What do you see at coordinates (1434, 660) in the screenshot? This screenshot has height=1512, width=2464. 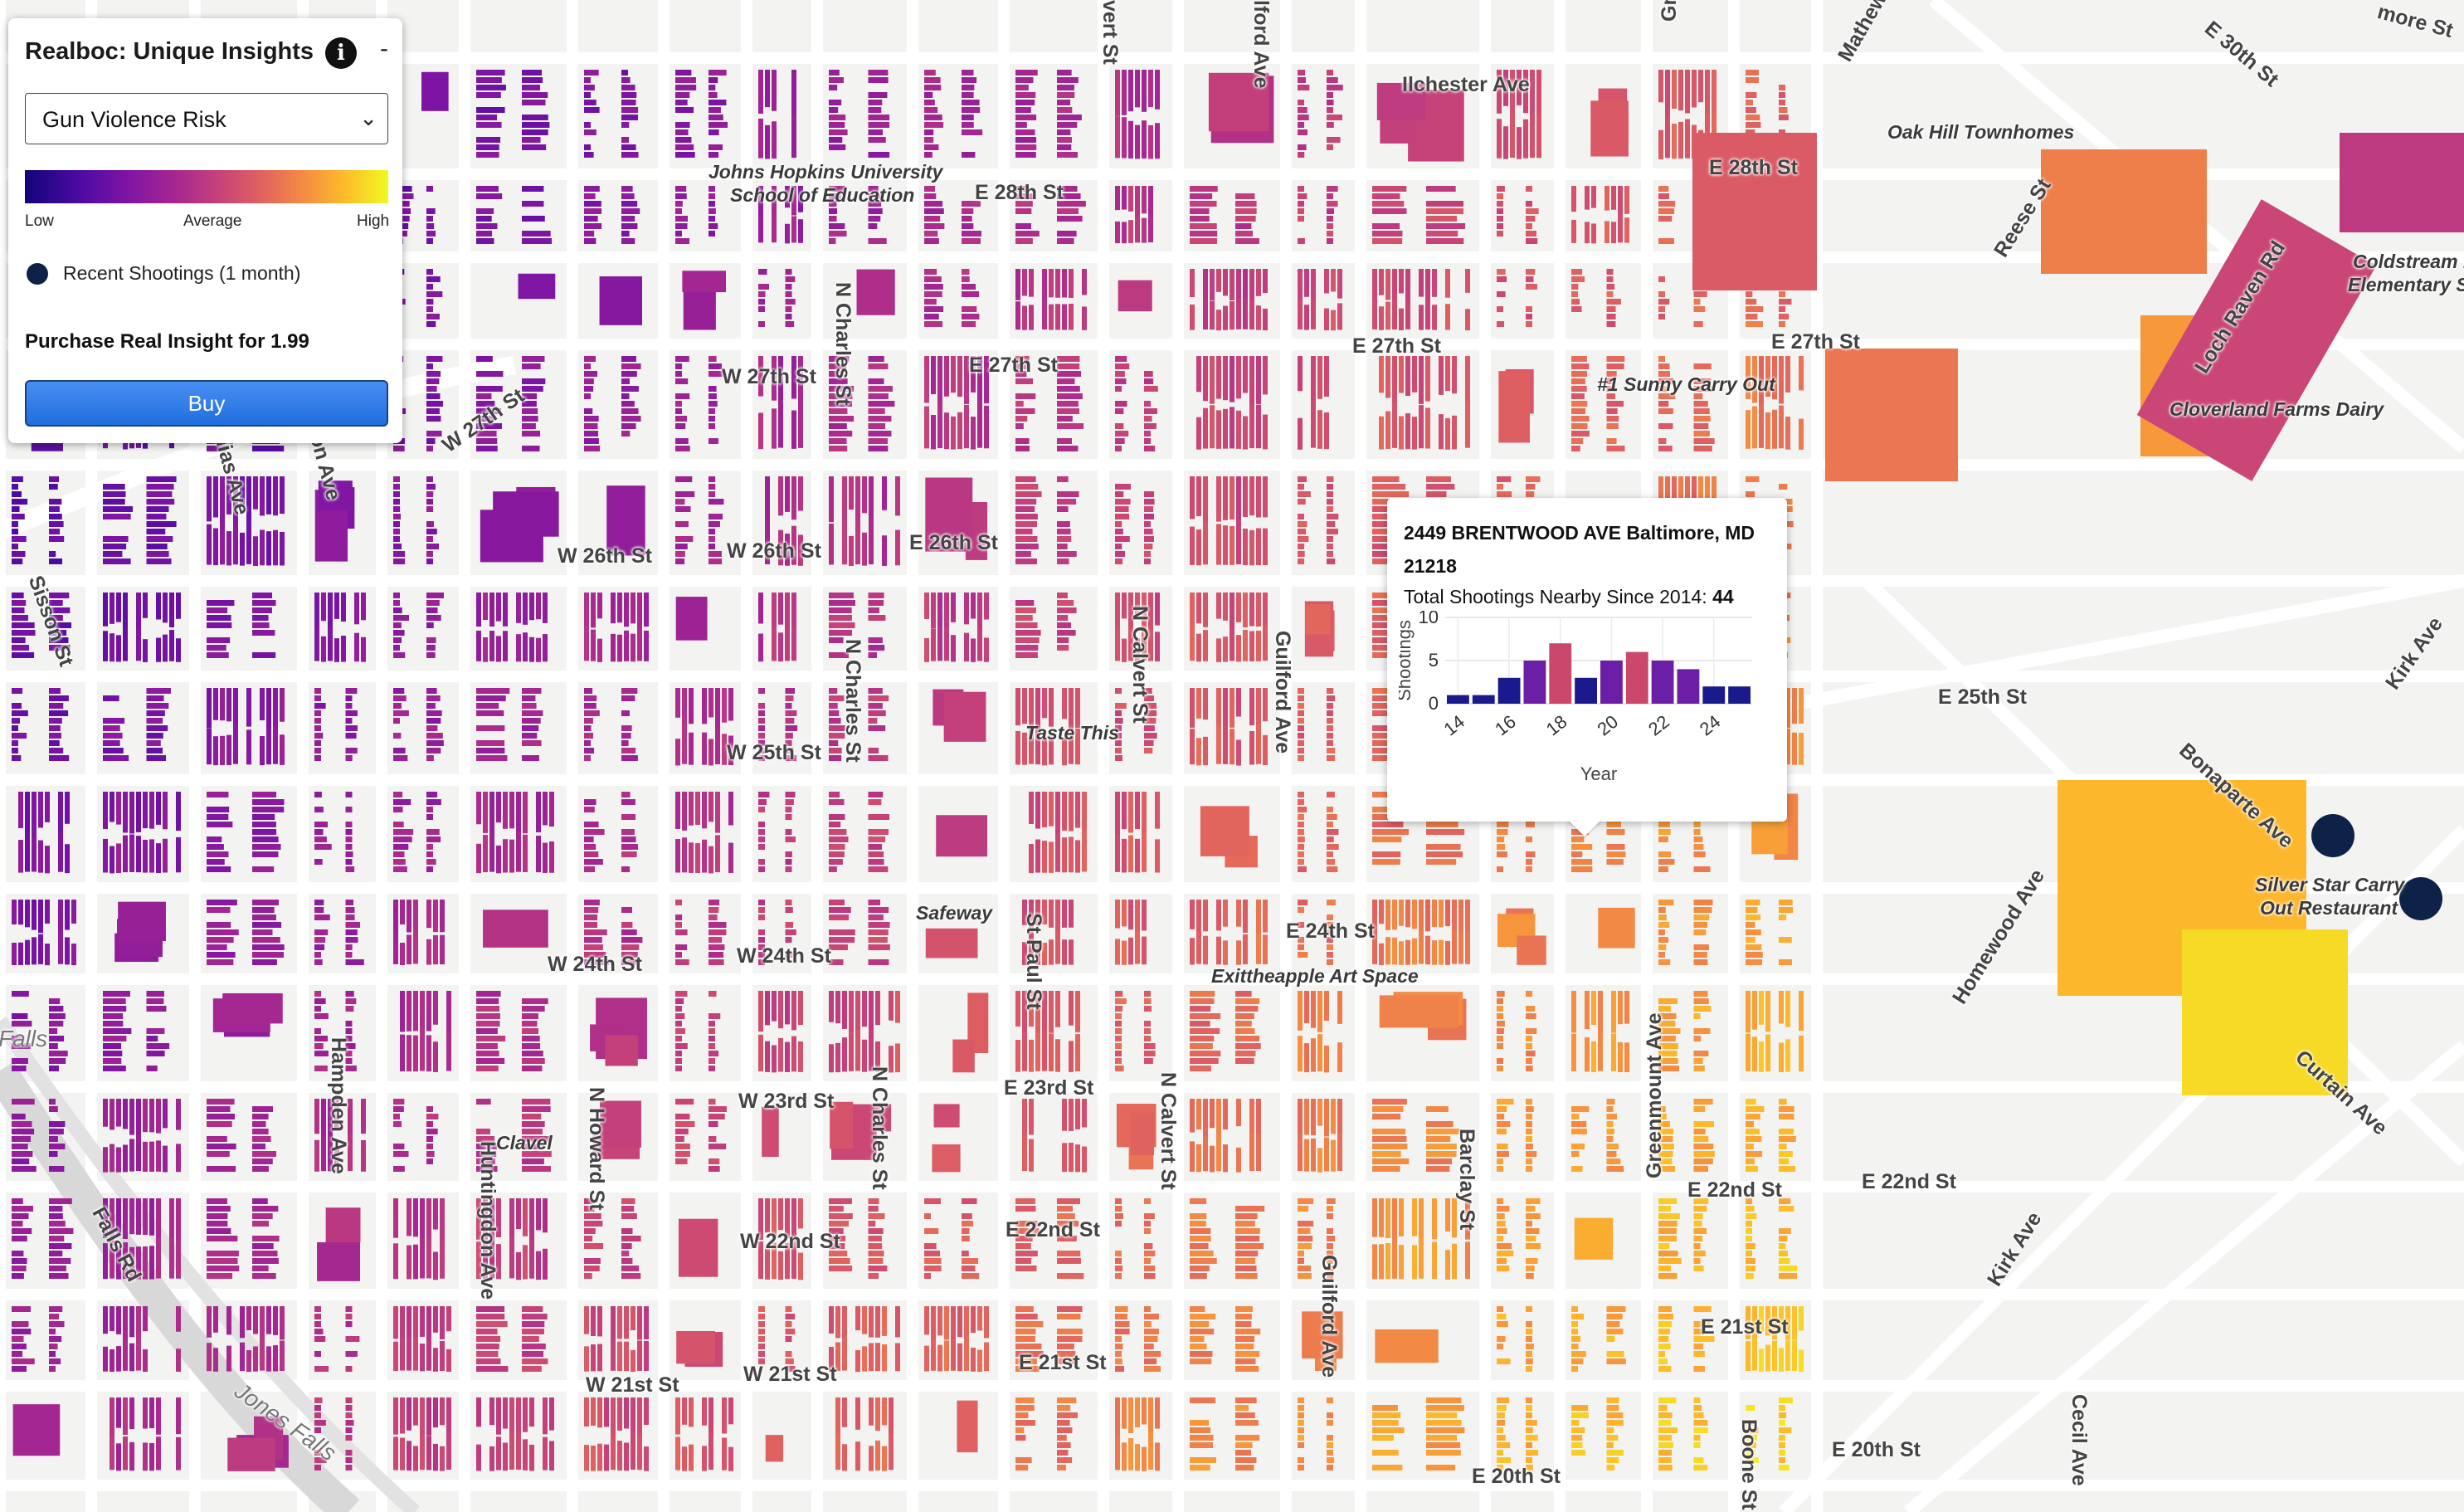 I see `y-tick-label: 5` at bounding box center [1434, 660].